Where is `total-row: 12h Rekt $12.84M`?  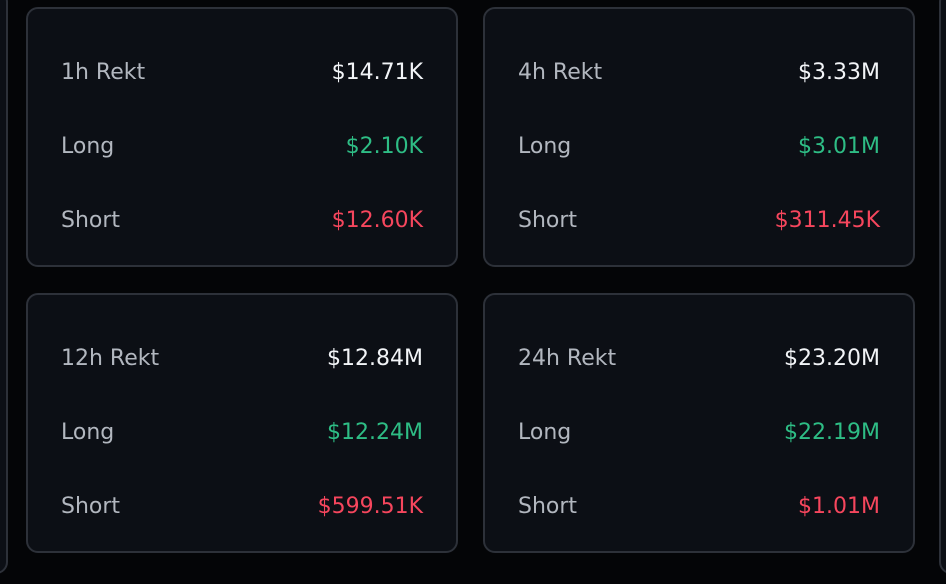 total-row: 12h Rekt $12.84M is located at coordinates (242, 358).